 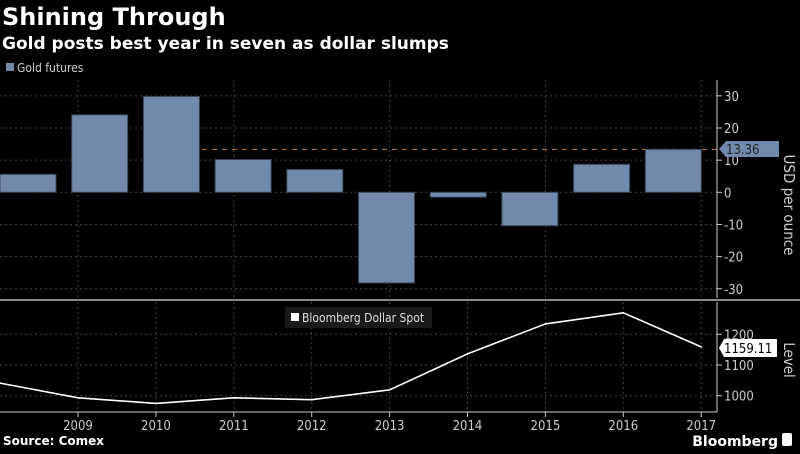 I want to click on bar-2013, so click(x=386, y=237).